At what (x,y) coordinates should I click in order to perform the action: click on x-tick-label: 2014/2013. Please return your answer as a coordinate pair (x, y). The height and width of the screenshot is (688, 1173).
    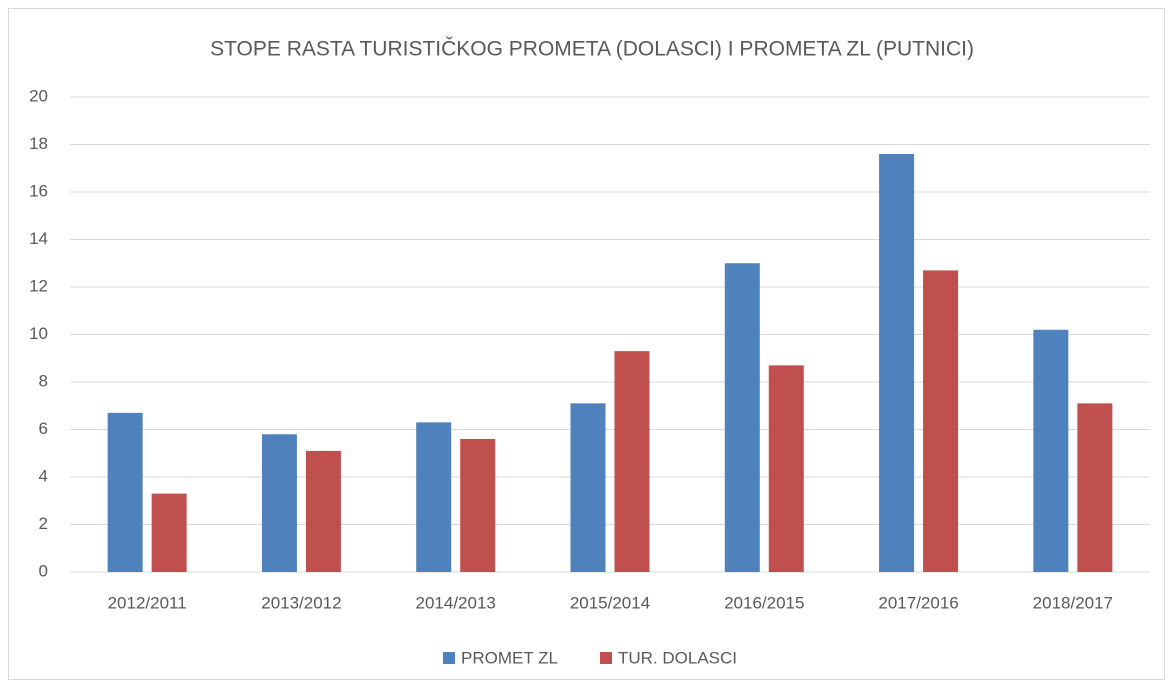
    Looking at the image, I should click on (456, 602).